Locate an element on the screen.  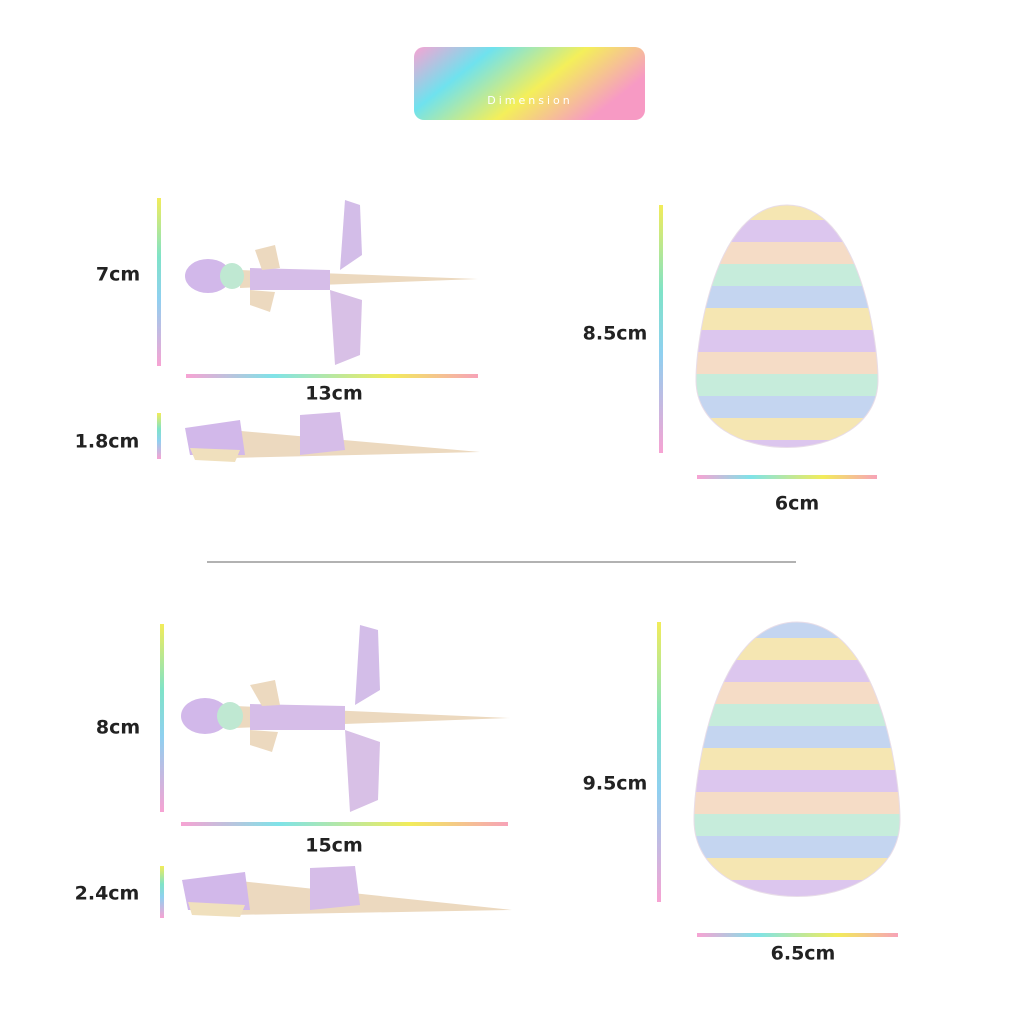
dino-height: 7cm is located at coordinates (118, 275).